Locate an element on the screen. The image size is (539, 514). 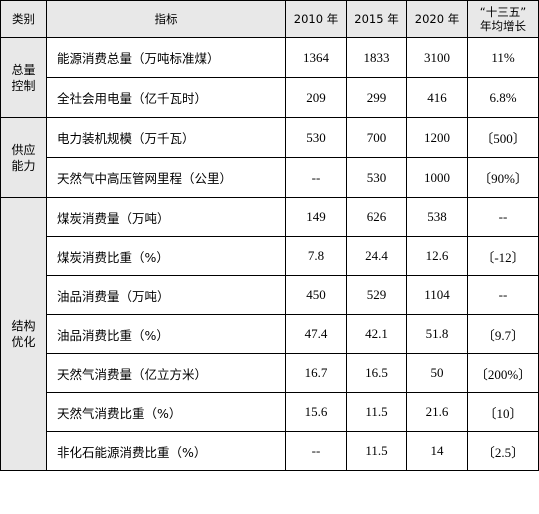
growth-cell: 11% is located at coordinates (503, 57).